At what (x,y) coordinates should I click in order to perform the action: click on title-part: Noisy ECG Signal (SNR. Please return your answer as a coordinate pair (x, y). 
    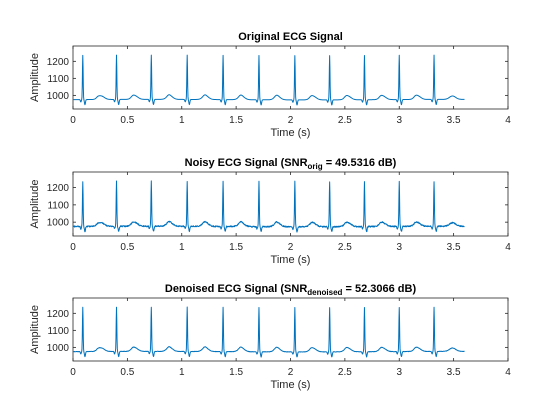
    Looking at the image, I should click on (246, 163).